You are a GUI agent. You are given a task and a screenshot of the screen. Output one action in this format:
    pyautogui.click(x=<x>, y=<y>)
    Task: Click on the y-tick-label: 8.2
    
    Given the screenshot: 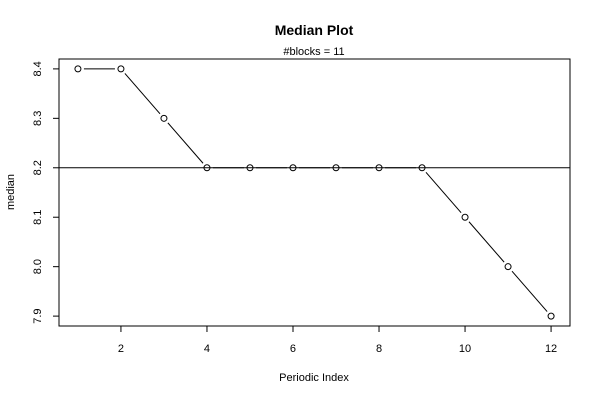 What is the action you would take?
    pyautogui.click(x=38, y=167)
    